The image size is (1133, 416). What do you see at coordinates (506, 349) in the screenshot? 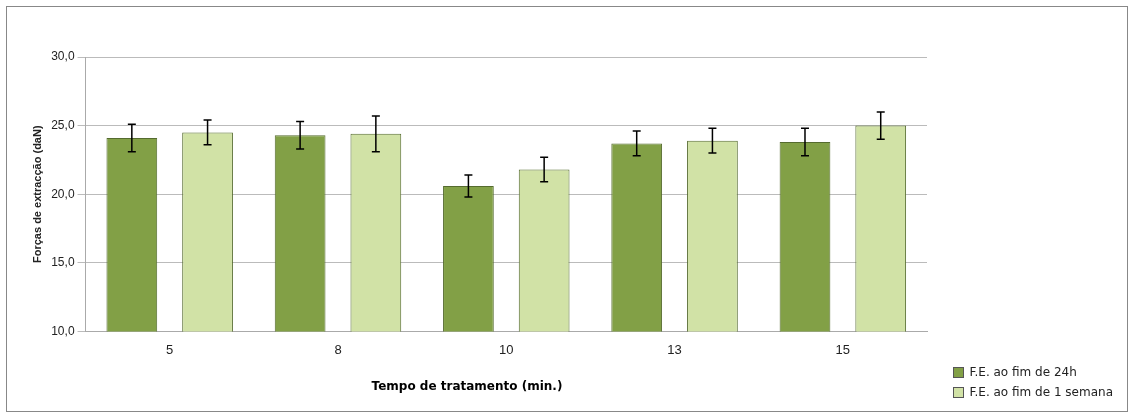
I see `x-tick-label: 10` at bounding box center [506, 349].